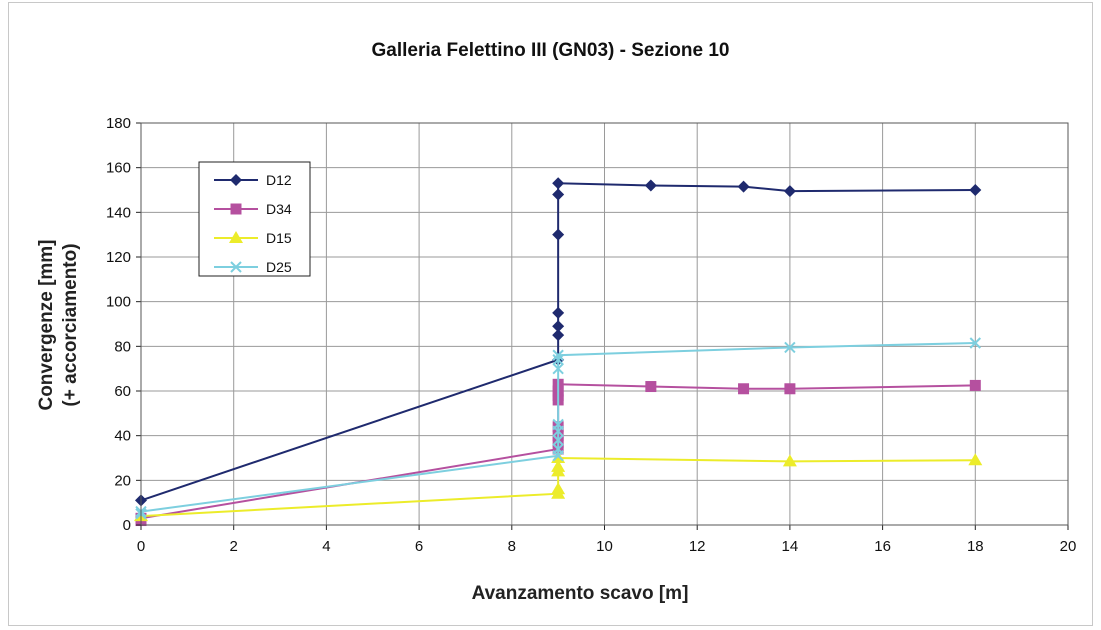 The height and width of the screenshot is (630, 1101). I want to click on y-tick-label: 40, so click(122, 436).